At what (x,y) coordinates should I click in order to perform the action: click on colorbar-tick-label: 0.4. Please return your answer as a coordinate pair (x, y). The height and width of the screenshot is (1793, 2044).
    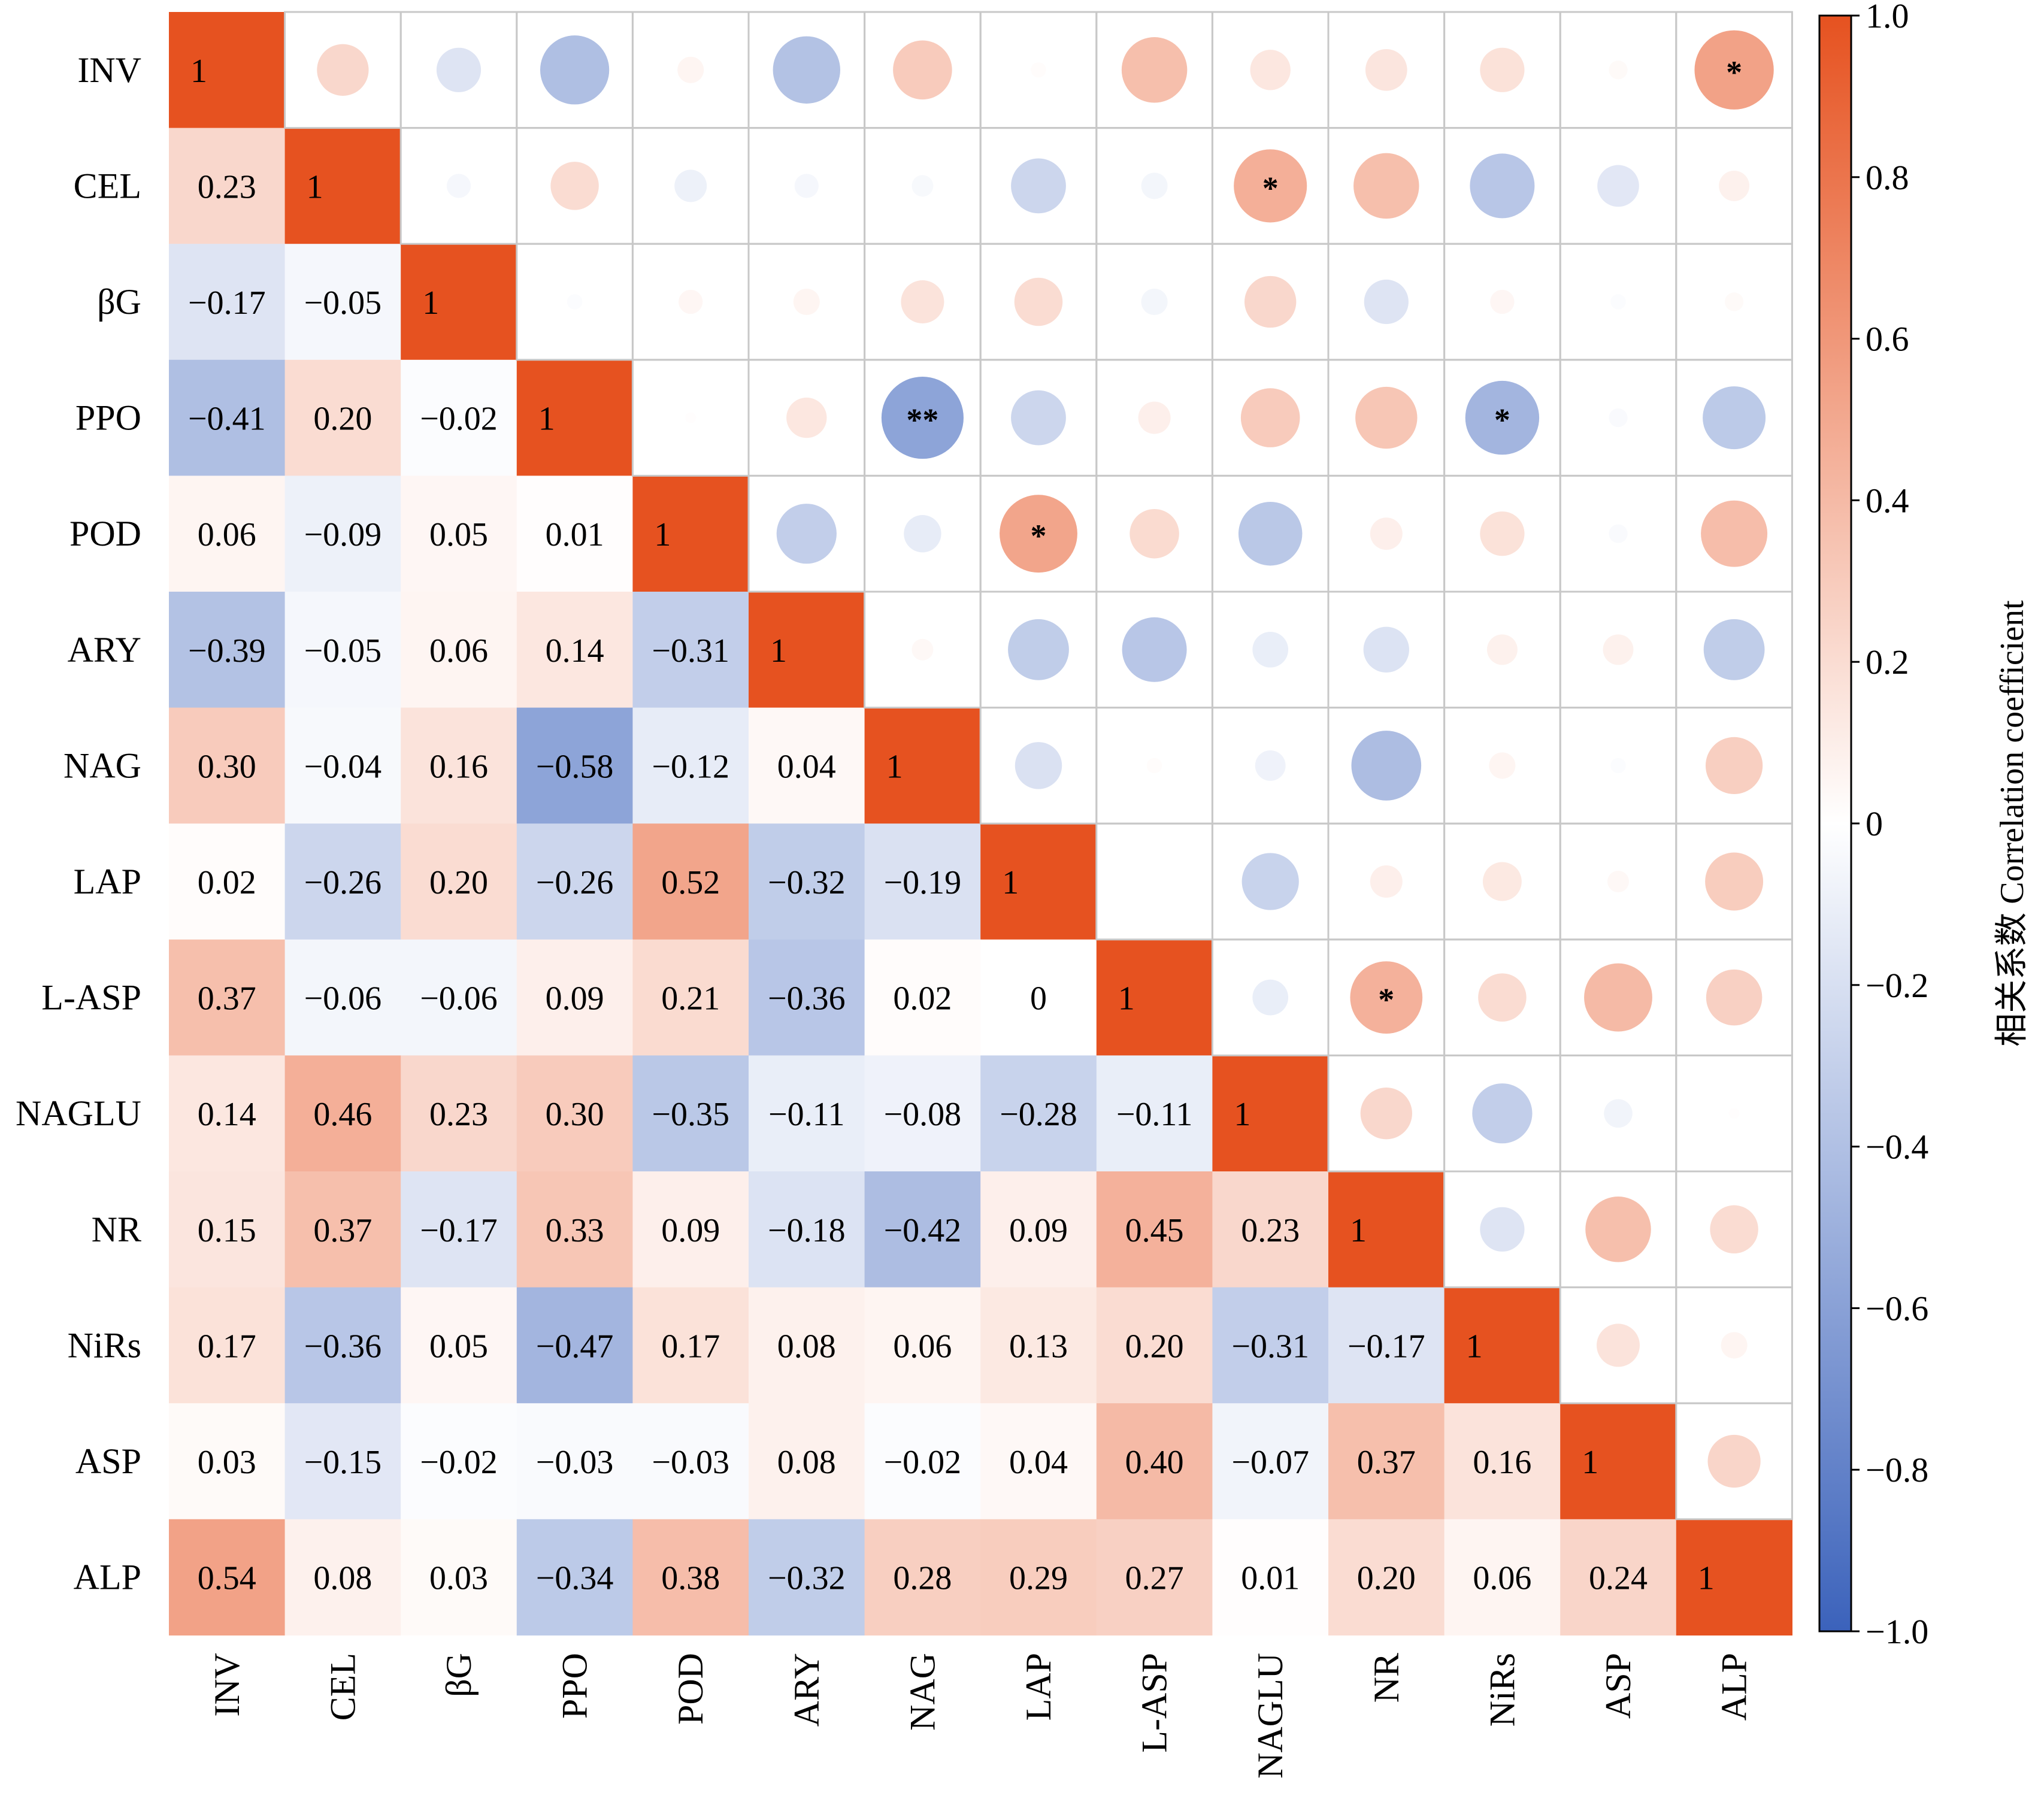
    Looking at the image, I should click on (1887, 500).